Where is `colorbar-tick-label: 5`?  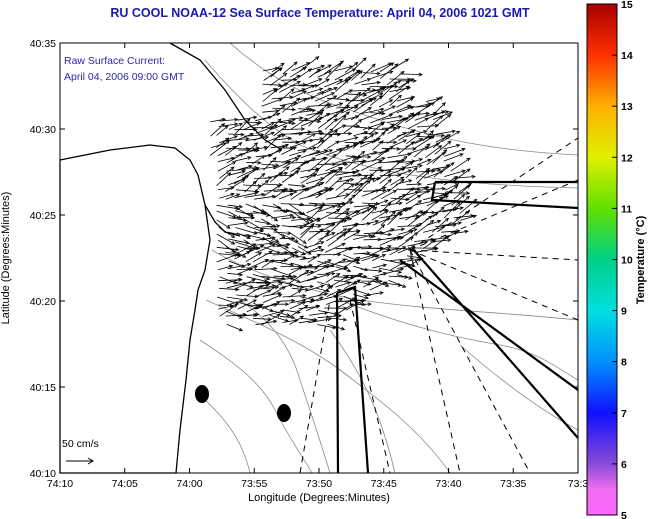 colorbar-tick-label: 5 is located at coordinates (624, 514).